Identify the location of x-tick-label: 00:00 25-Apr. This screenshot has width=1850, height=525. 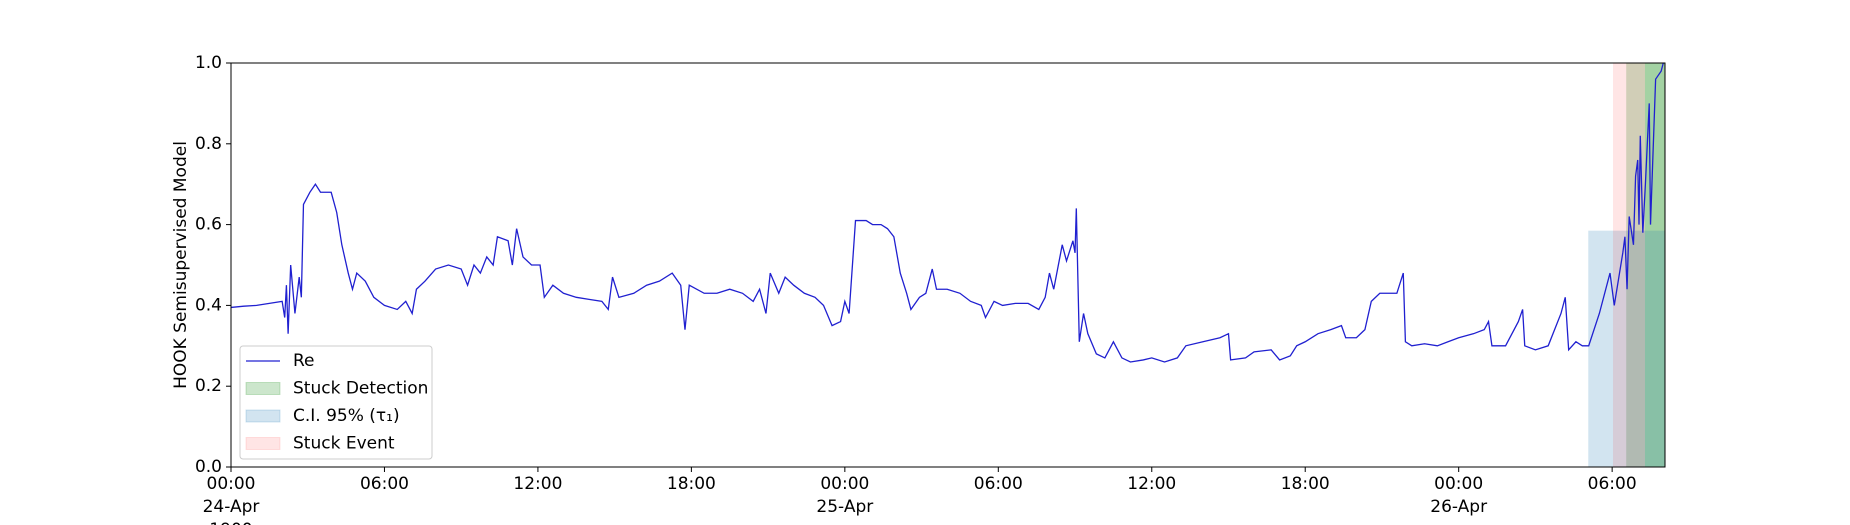
(844, 495).